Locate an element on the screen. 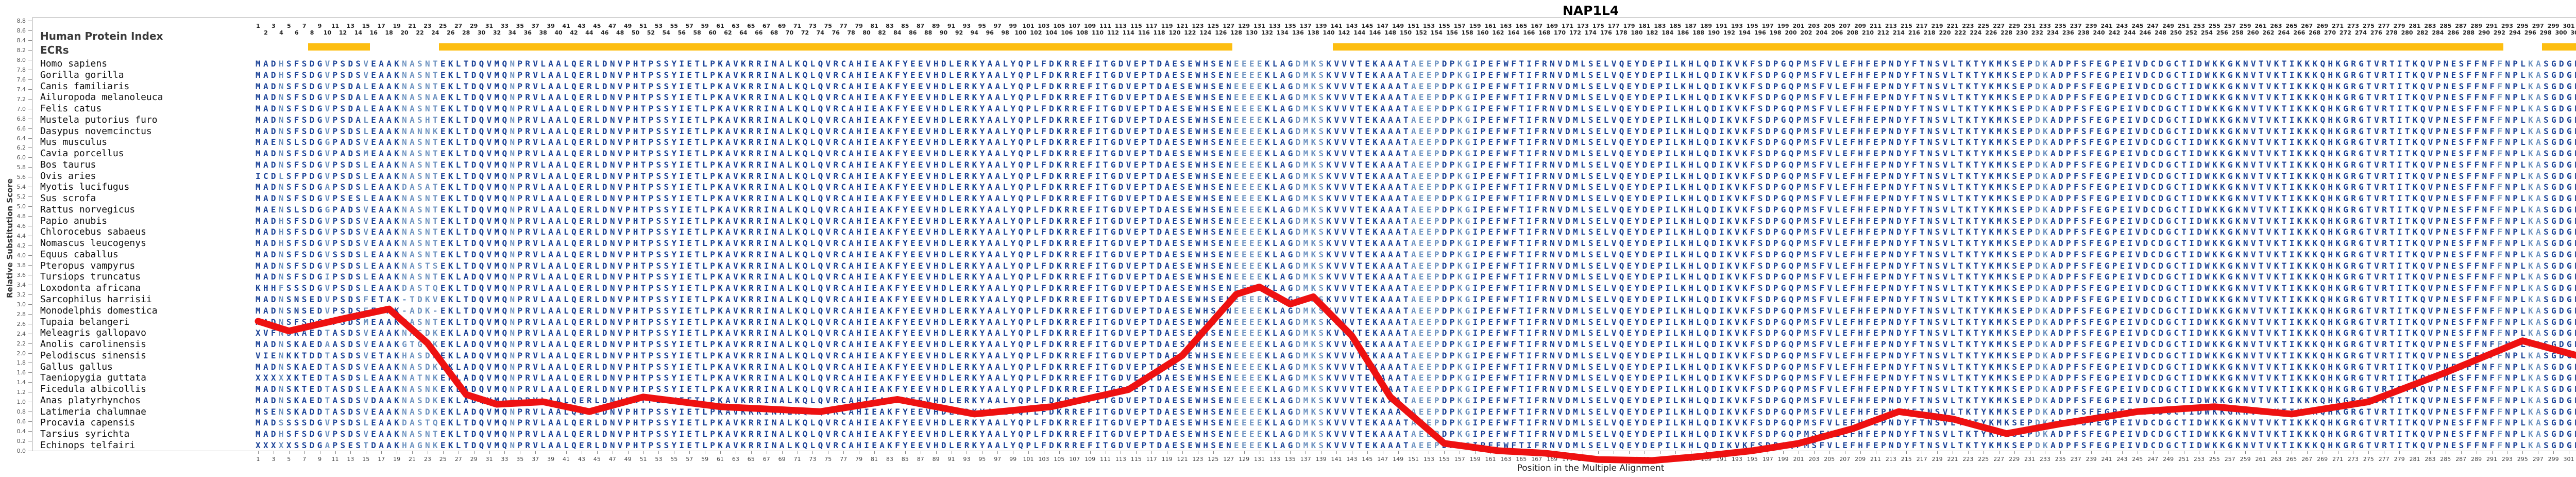 The width and height of the screenshot is (2576, 477). y-tick-label: 1.2 is located at coordinates (17, 392).